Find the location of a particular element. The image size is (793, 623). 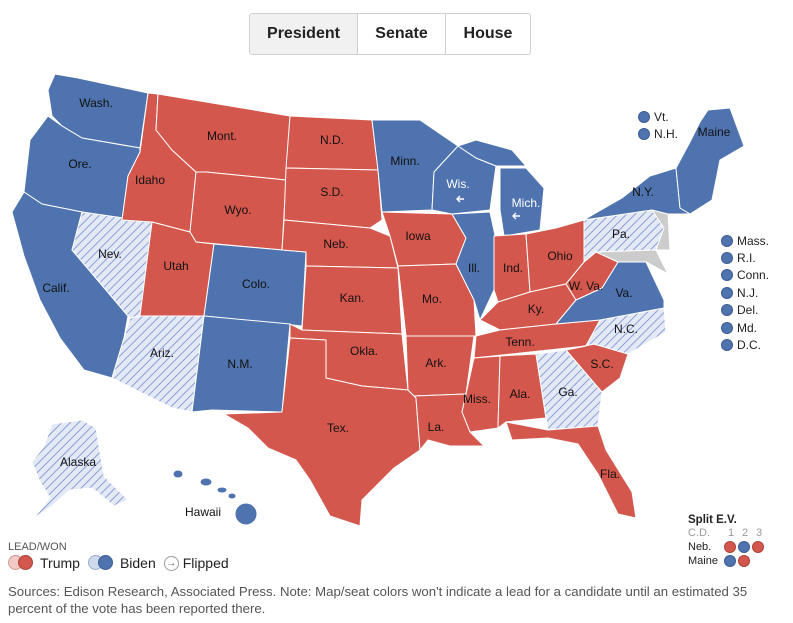

ma-dot is located at coordinates (727, 240).